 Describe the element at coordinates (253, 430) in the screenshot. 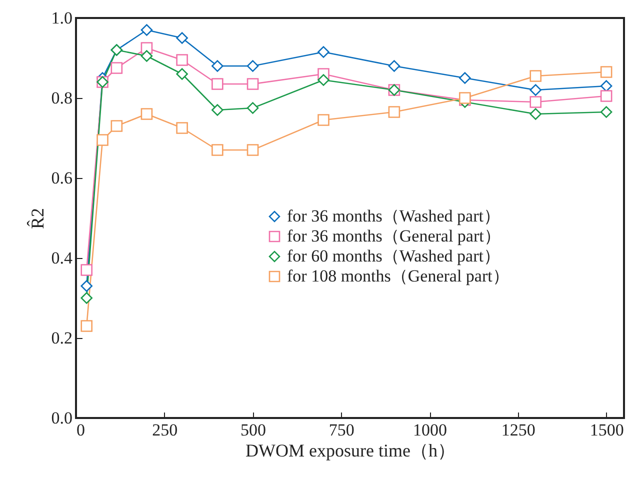

I see `x-tick-label: 500` at that location.